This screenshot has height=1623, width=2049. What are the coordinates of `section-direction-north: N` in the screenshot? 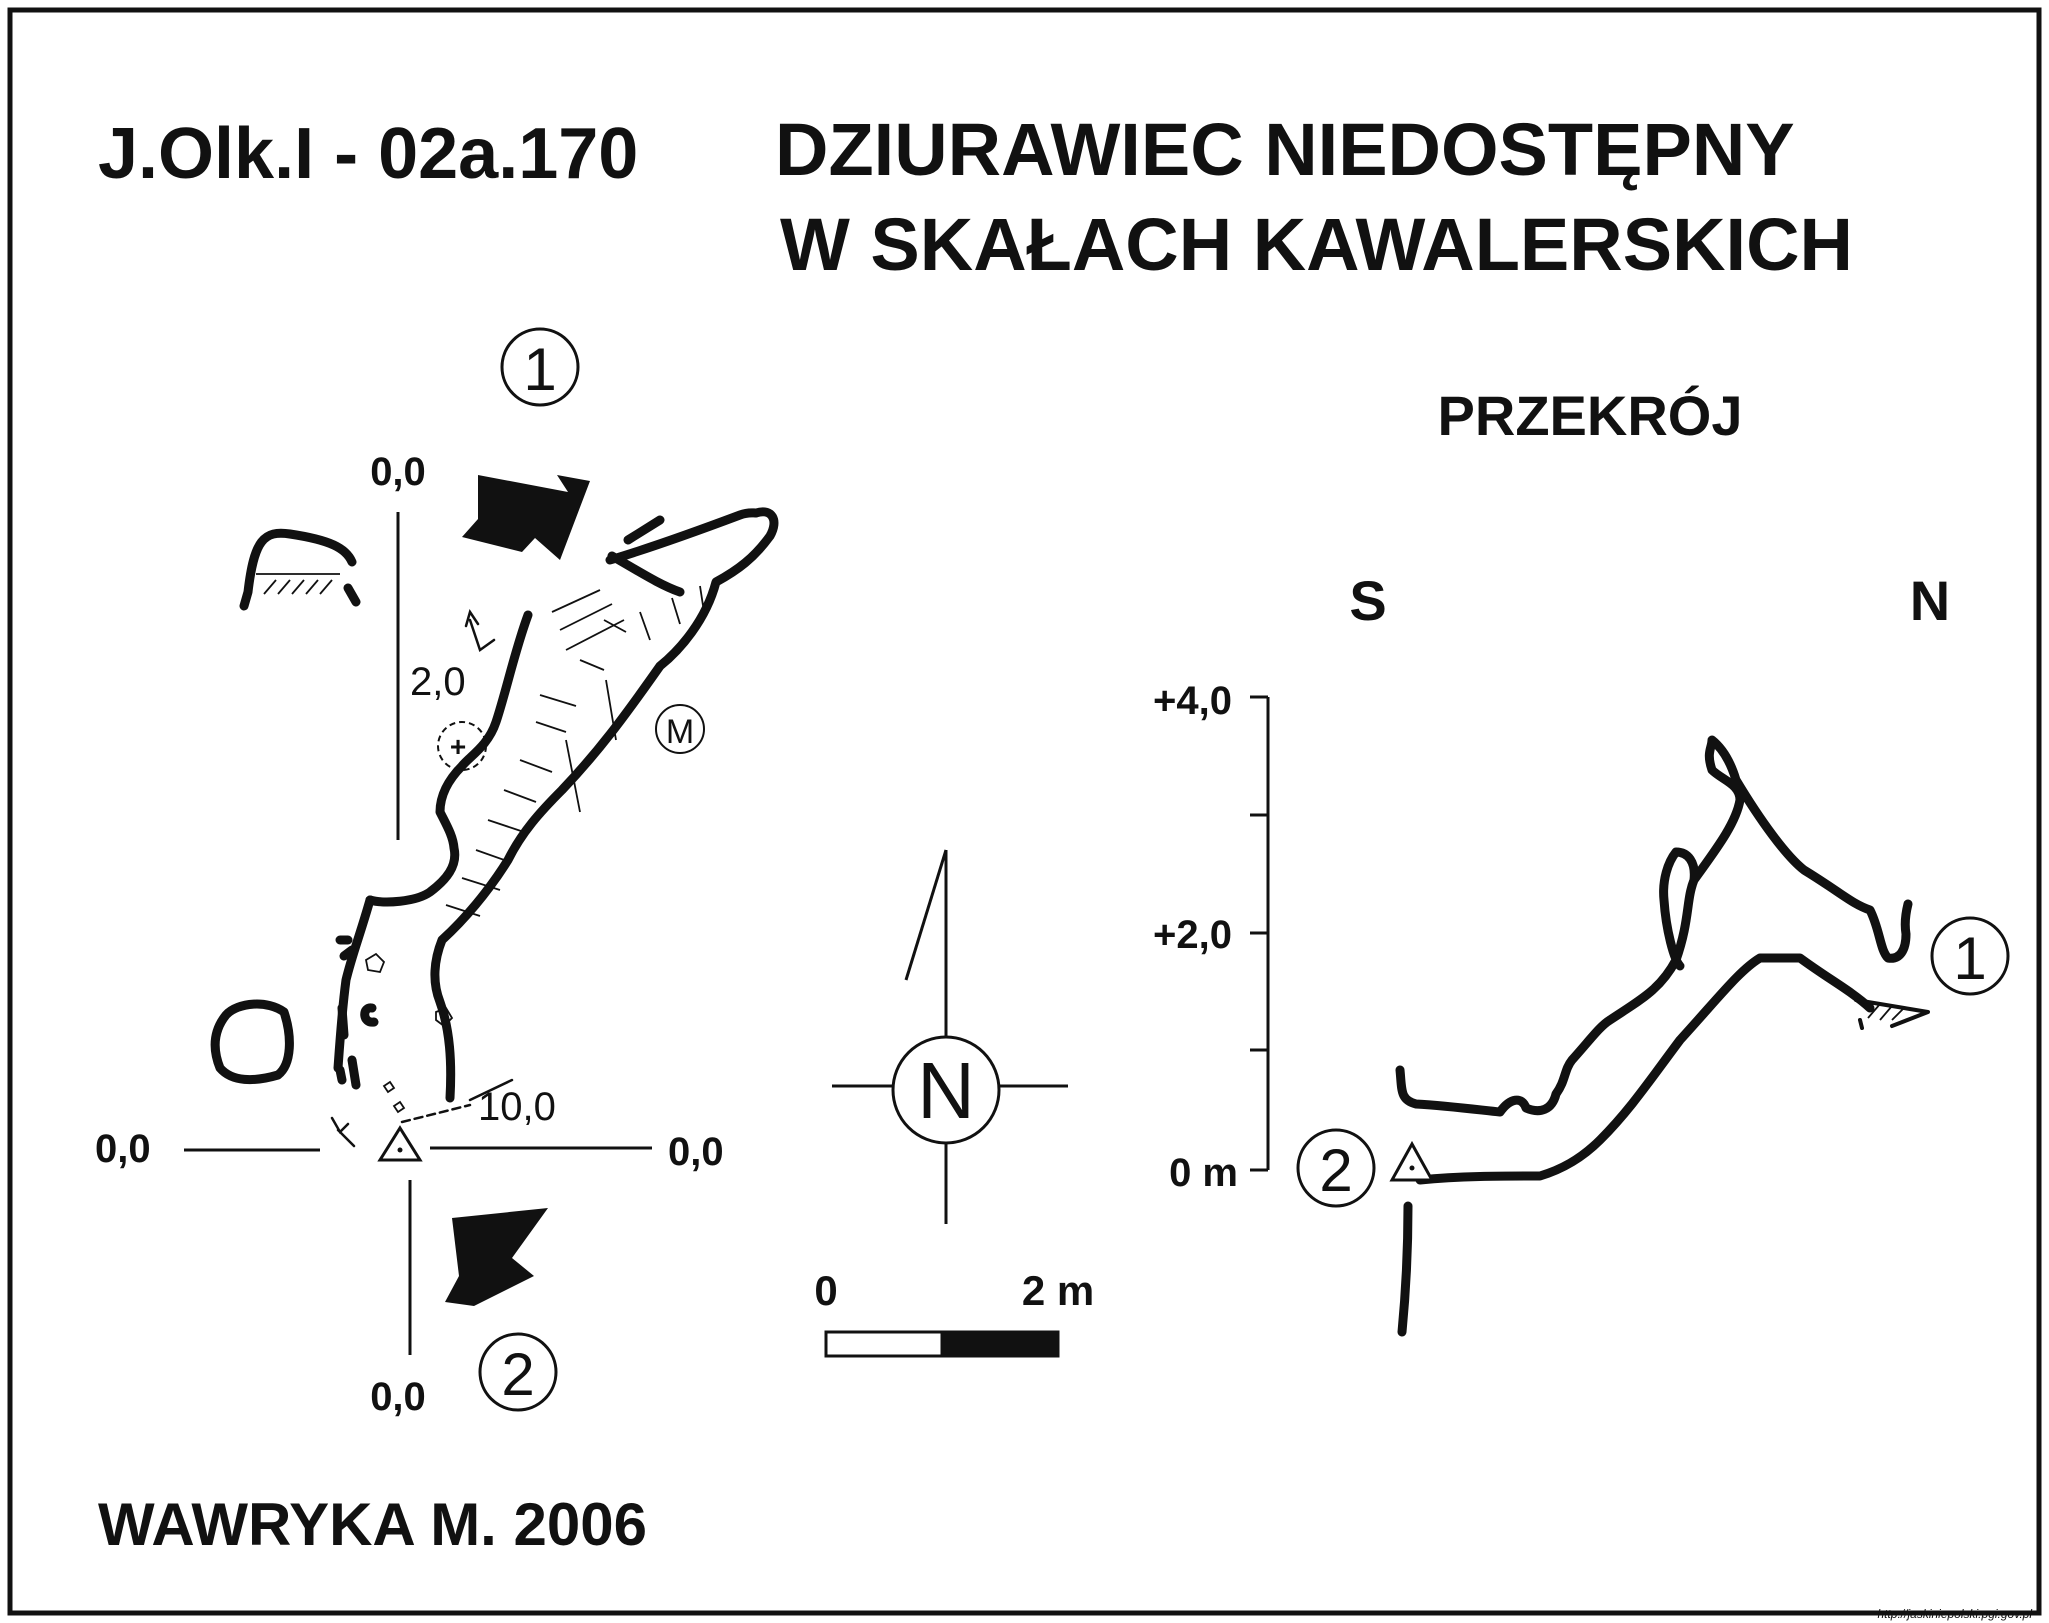 It's located at (1930, 600).